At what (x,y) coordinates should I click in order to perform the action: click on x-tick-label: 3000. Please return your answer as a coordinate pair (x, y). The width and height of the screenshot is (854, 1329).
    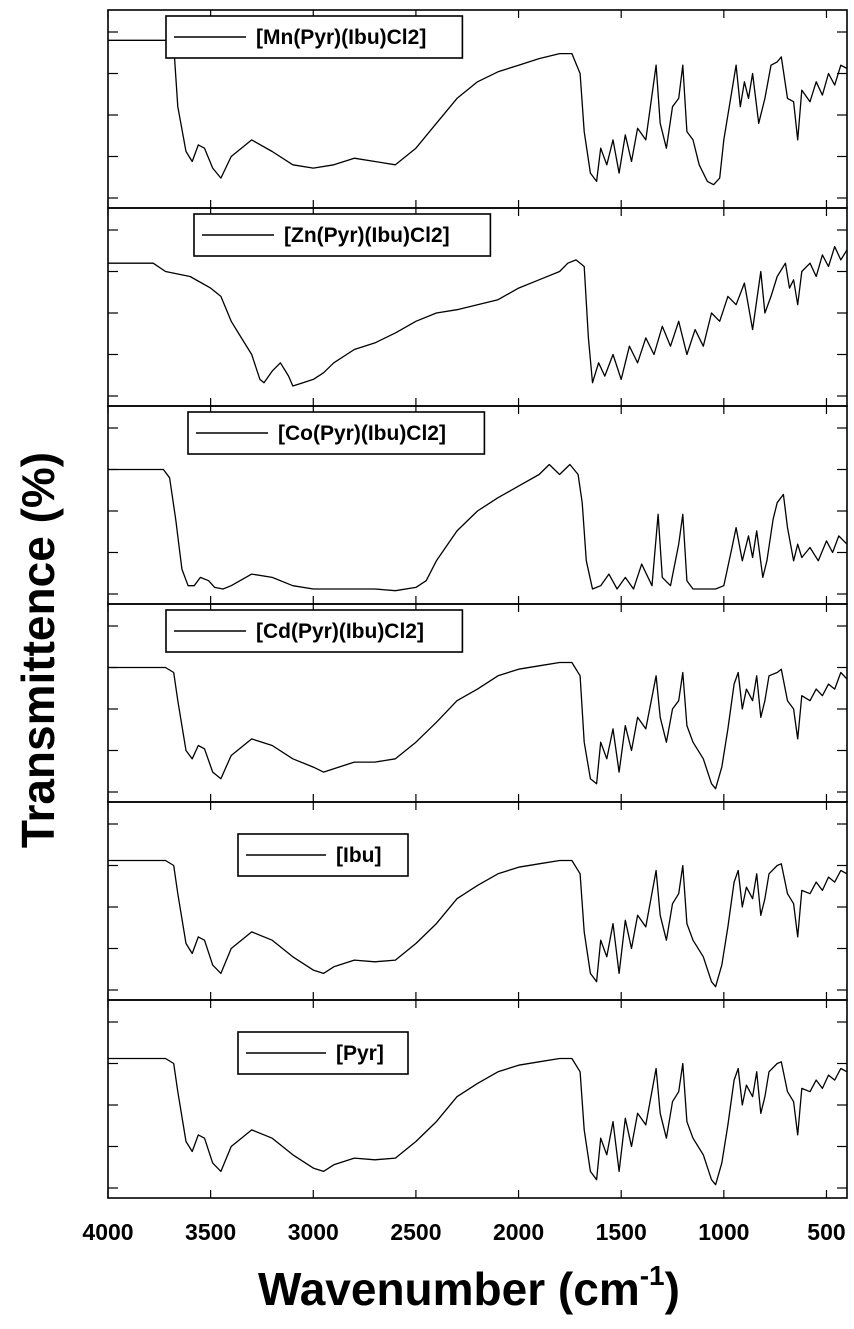
    Looking at the image, I should click on (313, 1232).